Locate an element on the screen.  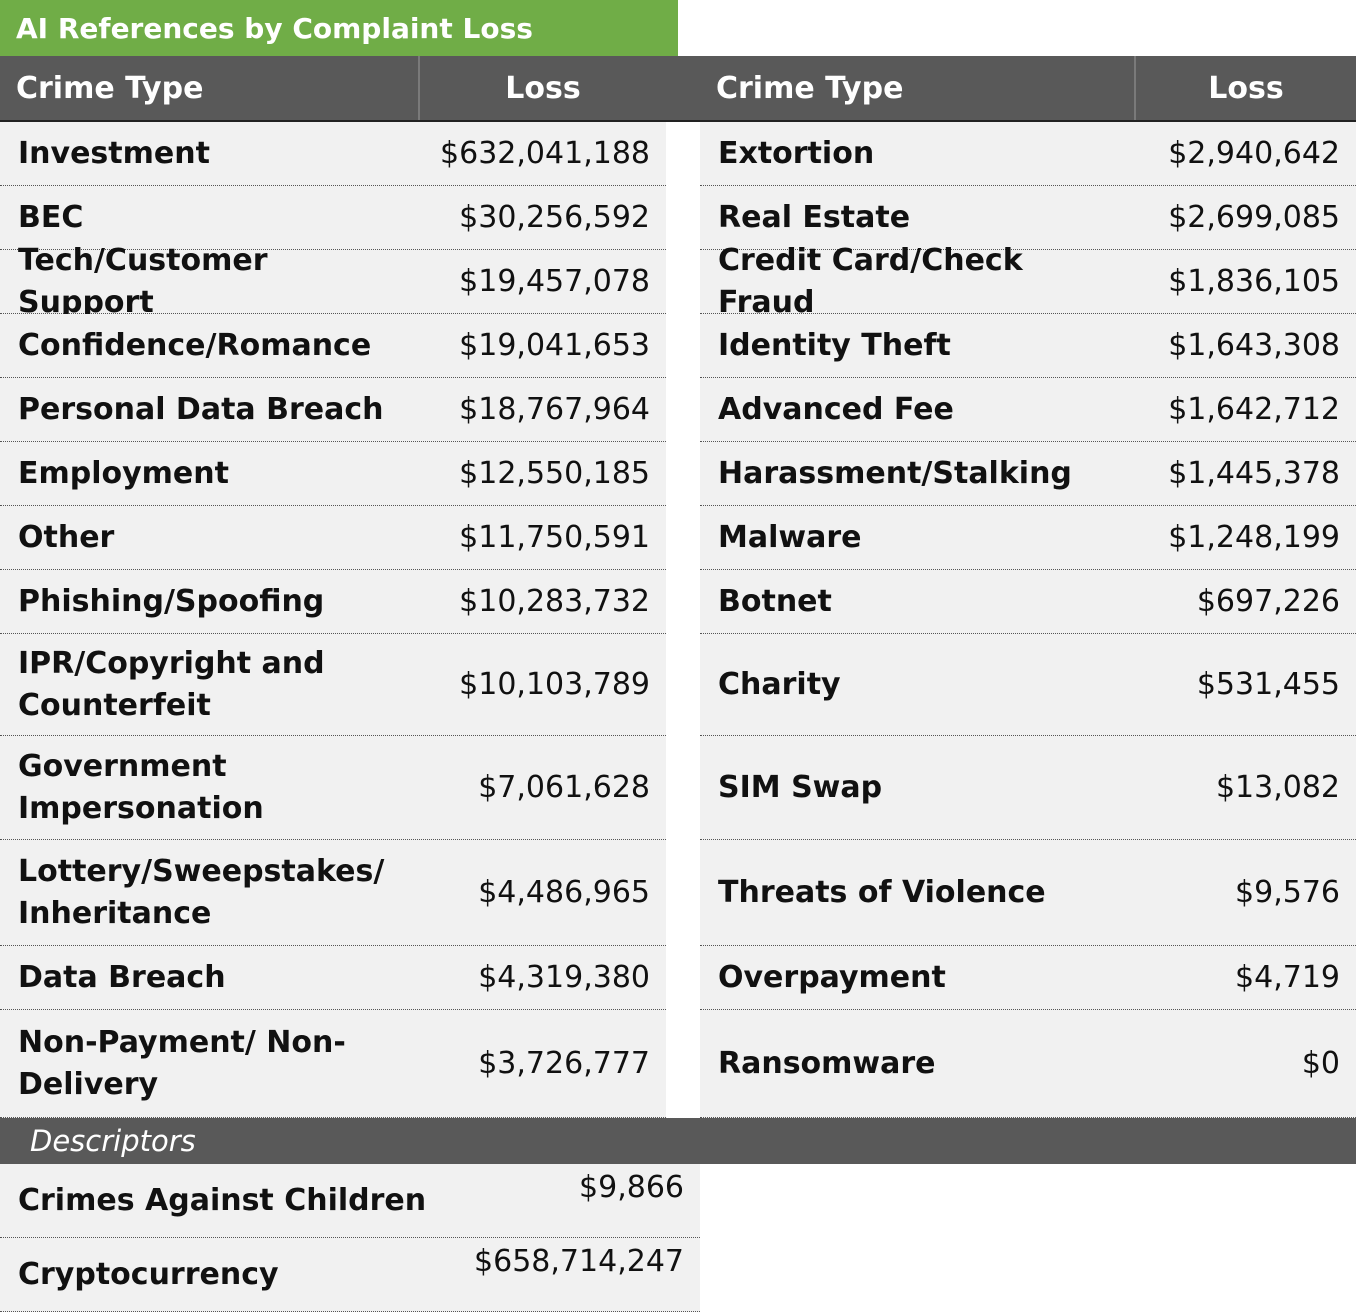
loss-cell: $19,457,078 is located at coordinates (554, 281).